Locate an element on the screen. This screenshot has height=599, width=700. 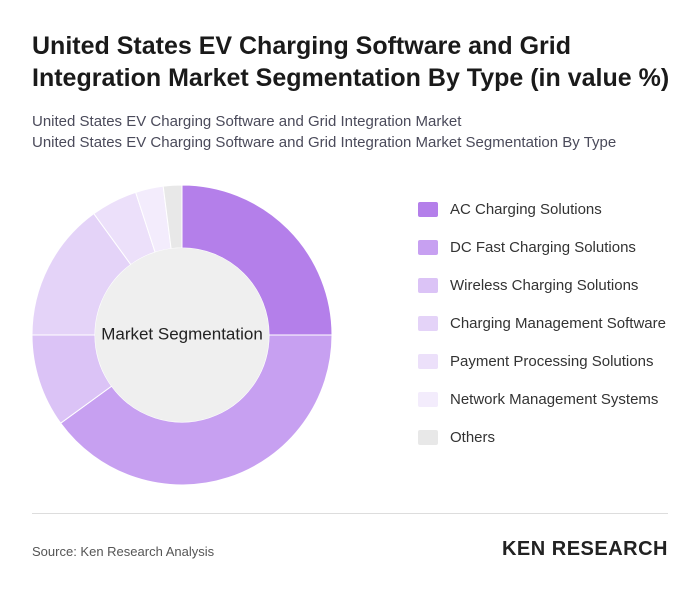
legend-item: Network Management Systems is located at coordinates (548, 399).